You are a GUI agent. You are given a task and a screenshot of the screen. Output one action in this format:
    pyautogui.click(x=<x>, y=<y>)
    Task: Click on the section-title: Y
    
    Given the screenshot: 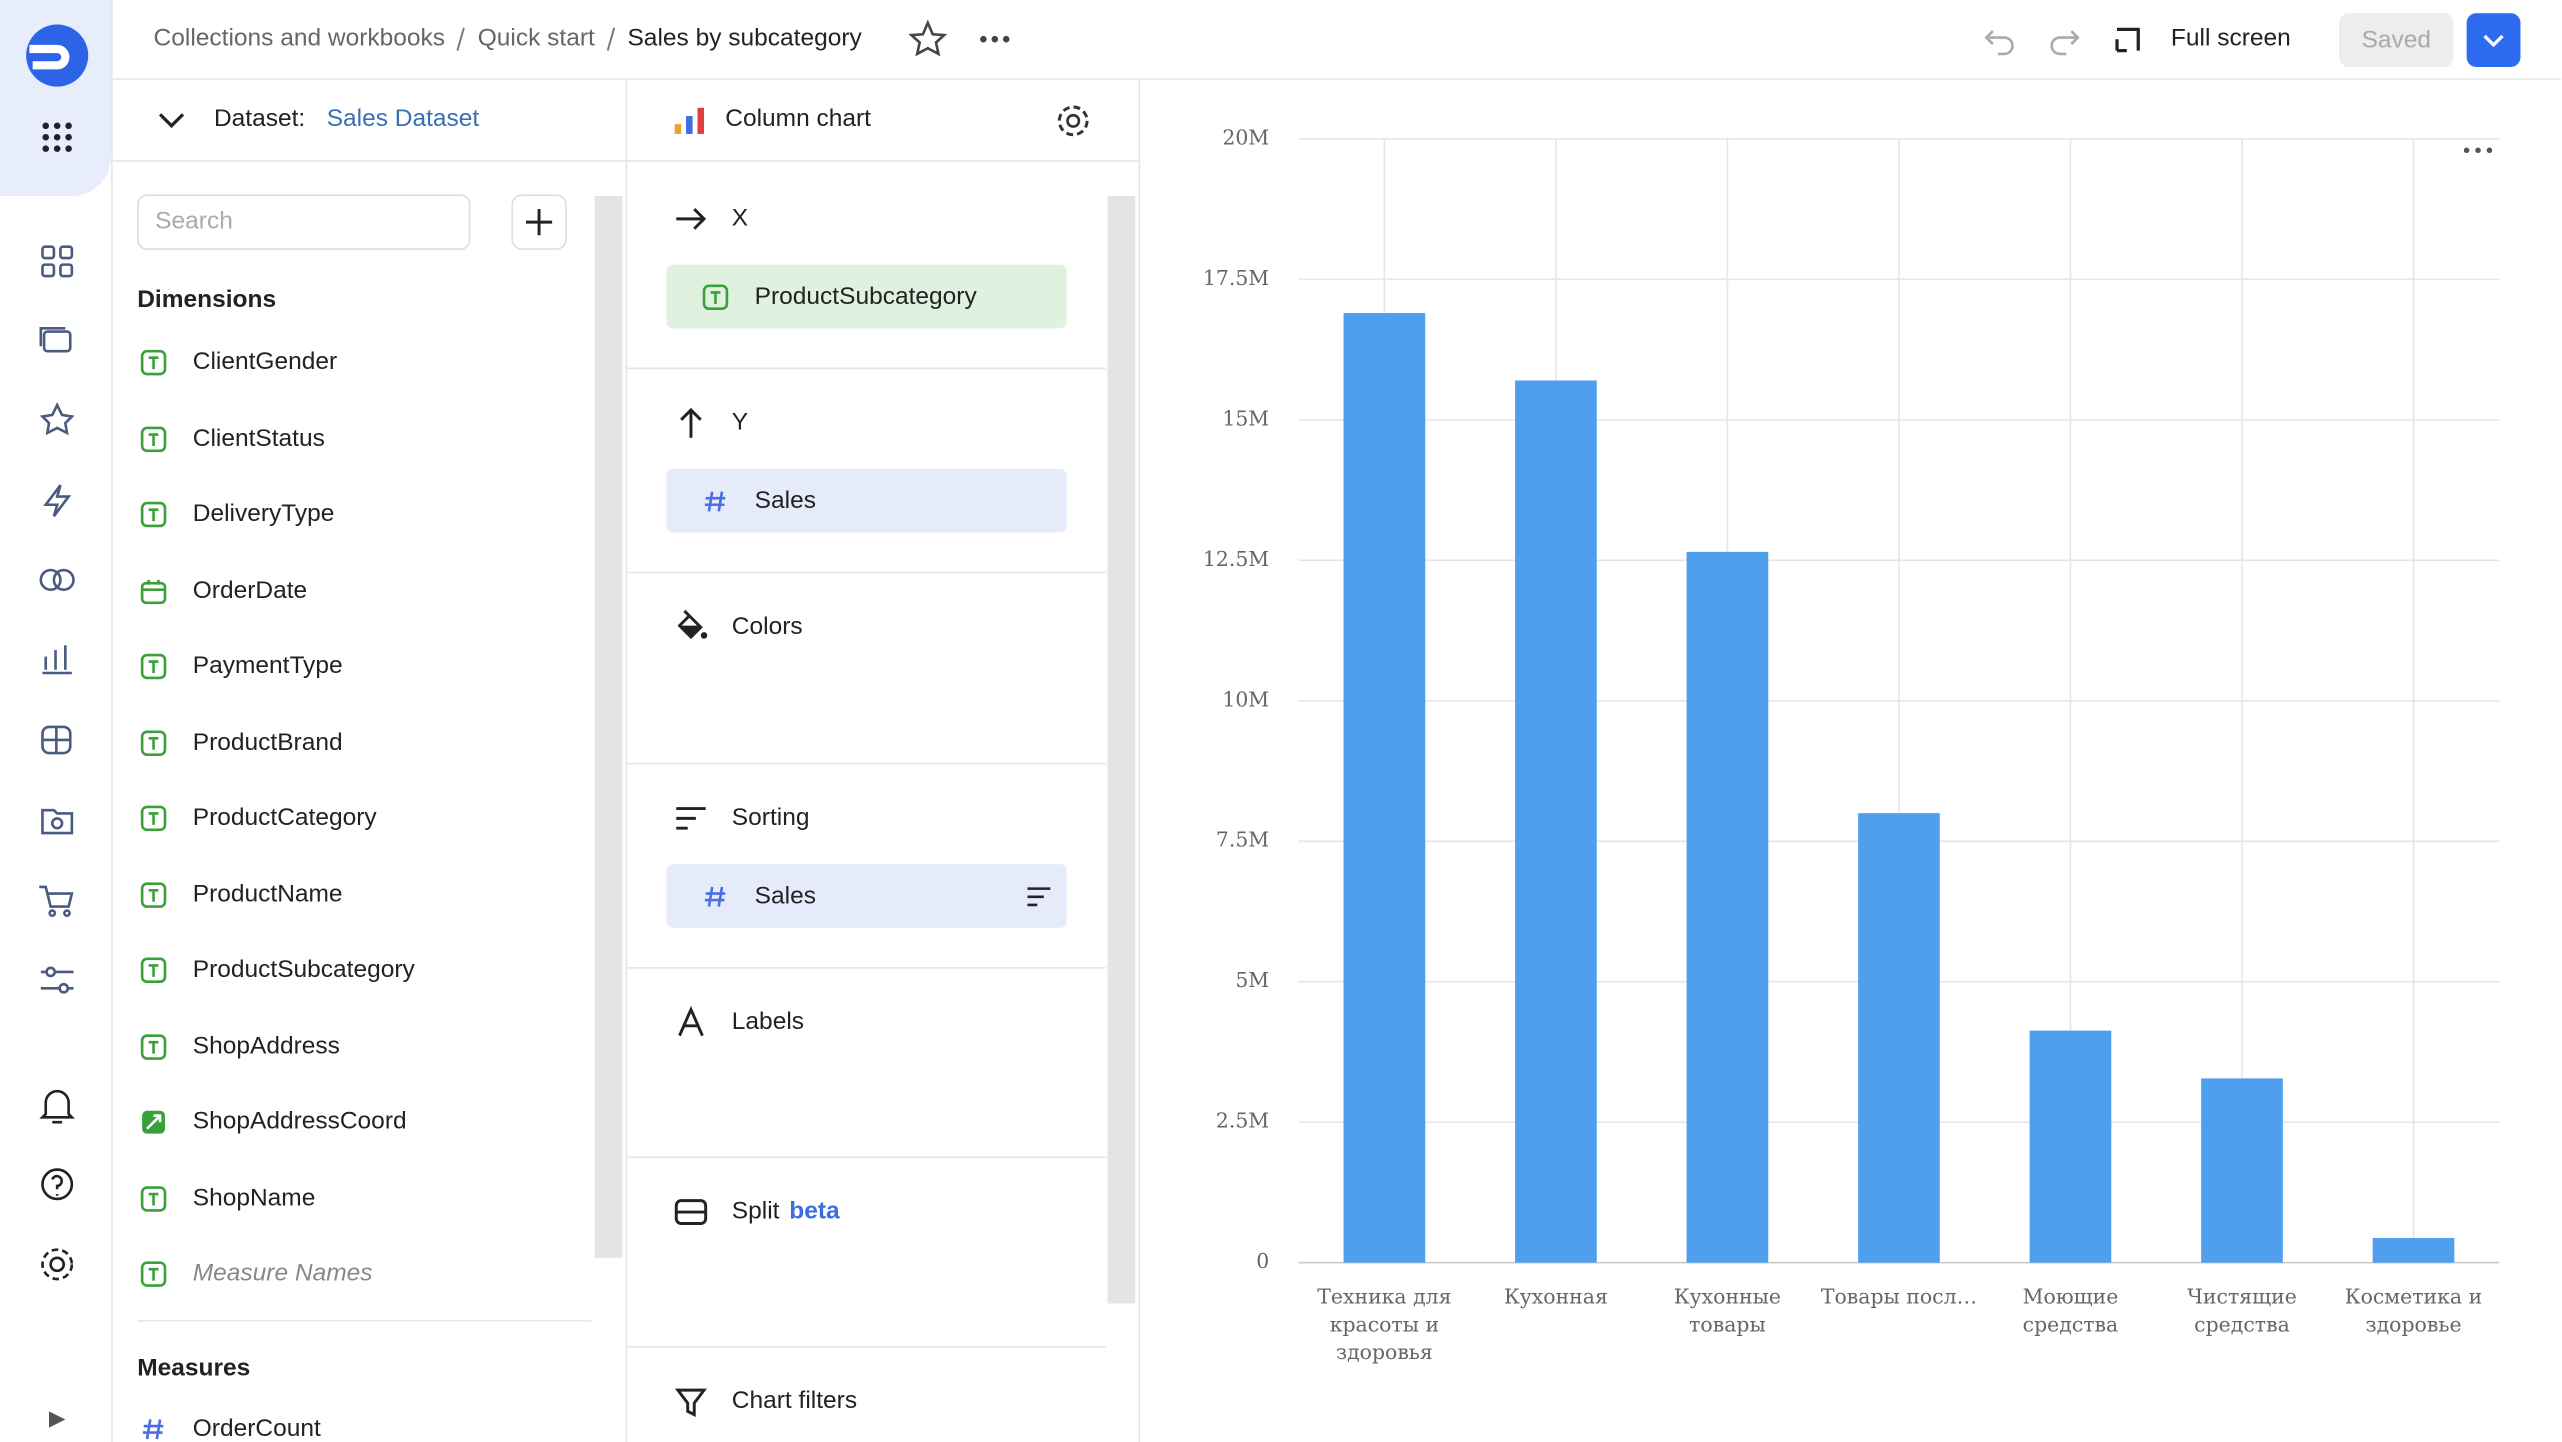 What is the action you would take?
    pyautogui.click(x=740, y=422)
    